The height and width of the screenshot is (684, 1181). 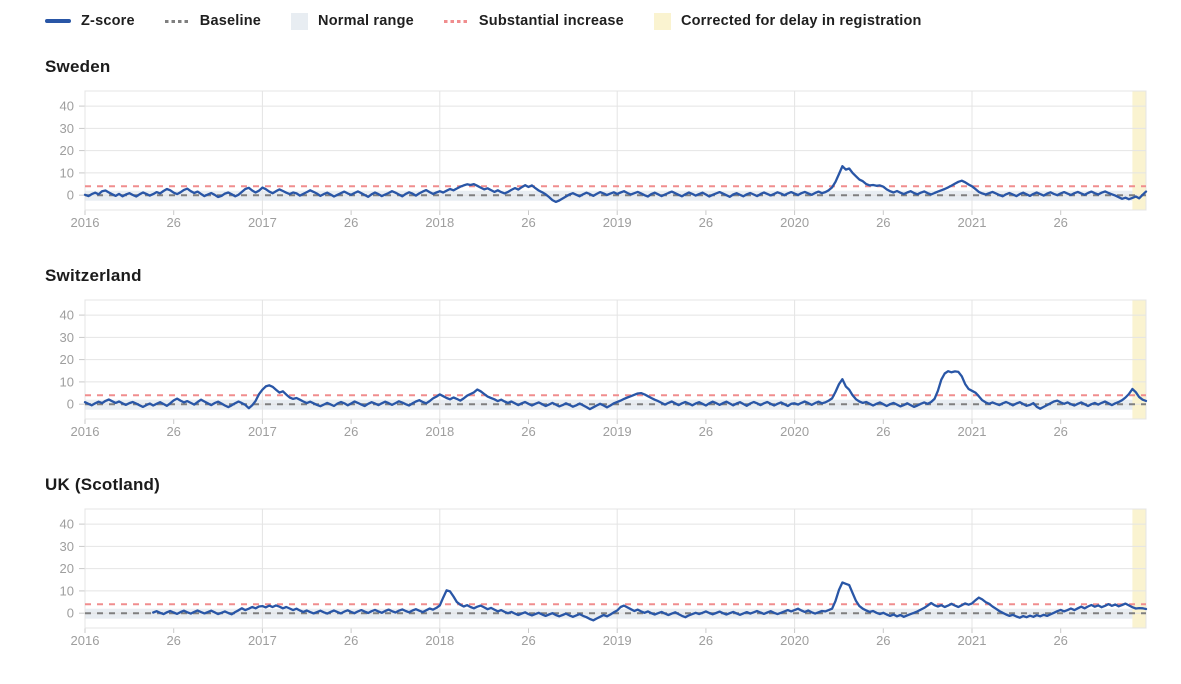 What do you see at coordinates (177, 21) in the screenshot?
I see `baseline-dash-swatch-icon` at bounding box center [177, 21].